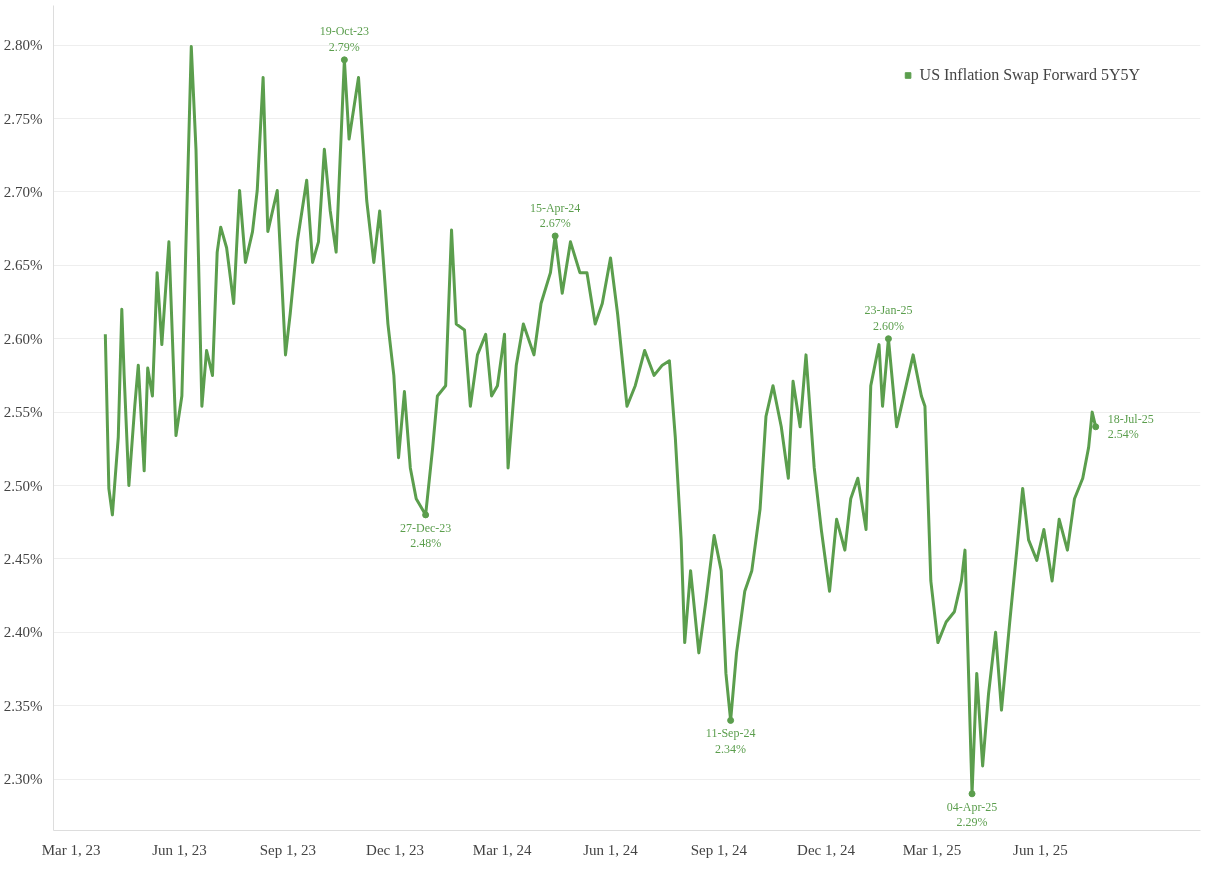  I want to click on y-tick-label: 2.60%, so click(23, 338).